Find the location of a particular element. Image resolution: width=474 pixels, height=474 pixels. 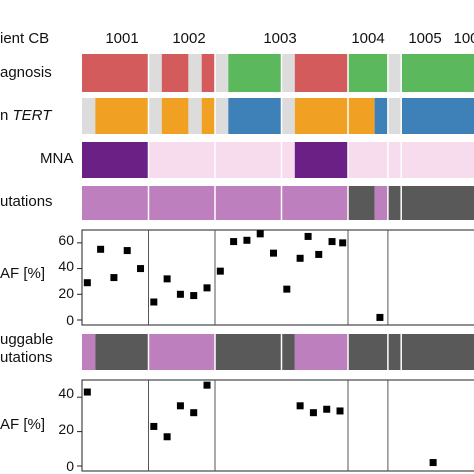

ytick-bottom-40: 40 is located at coordinates (66, 393).